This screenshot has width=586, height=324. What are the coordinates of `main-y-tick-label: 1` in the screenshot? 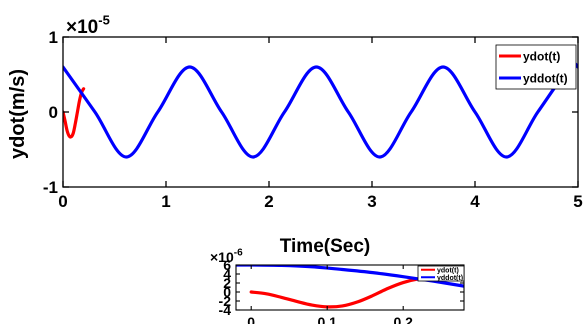 It's located at (53, 37).